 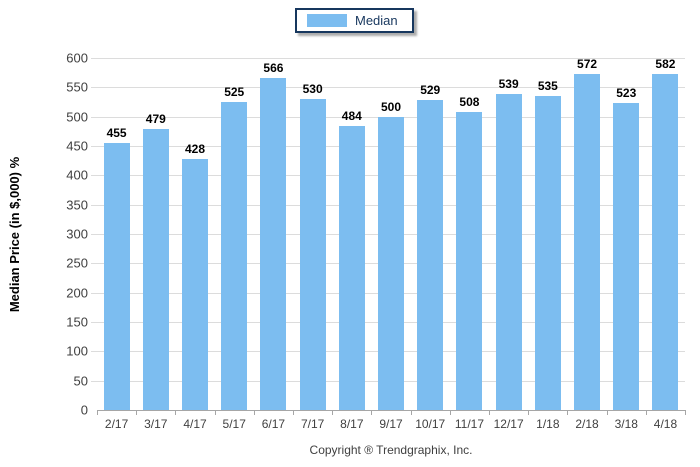 What do you see at coordinates (155, 269) in the screenshot?
I see `bar-3/17` at bounding box center [155, 269].